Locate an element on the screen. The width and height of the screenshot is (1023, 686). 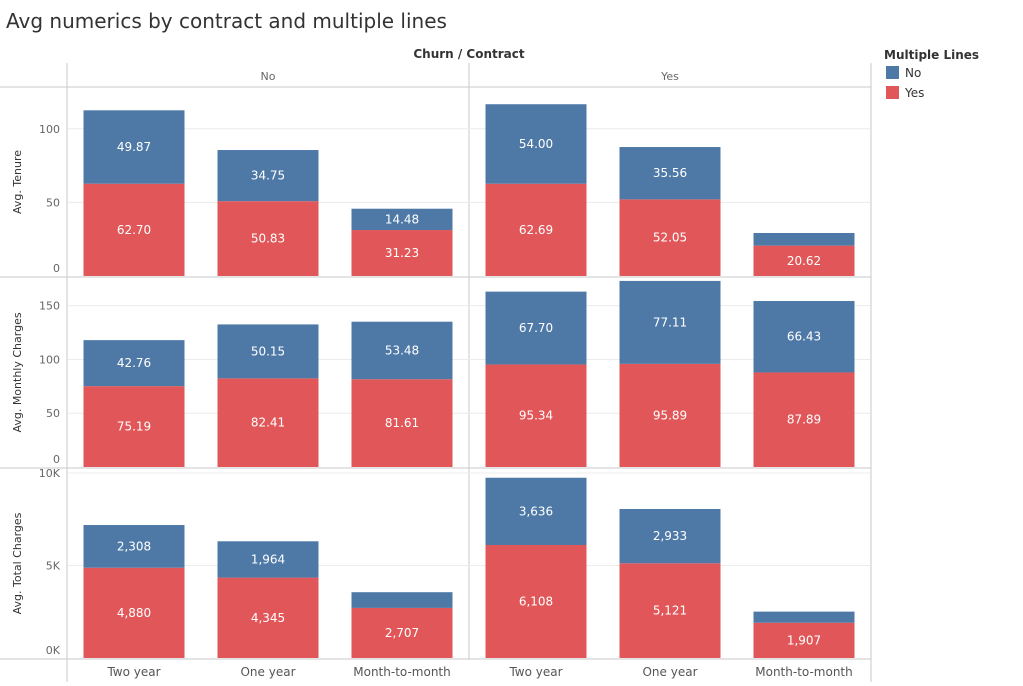
data-label-yes: 62.69 is located at coordinates (536, 230).